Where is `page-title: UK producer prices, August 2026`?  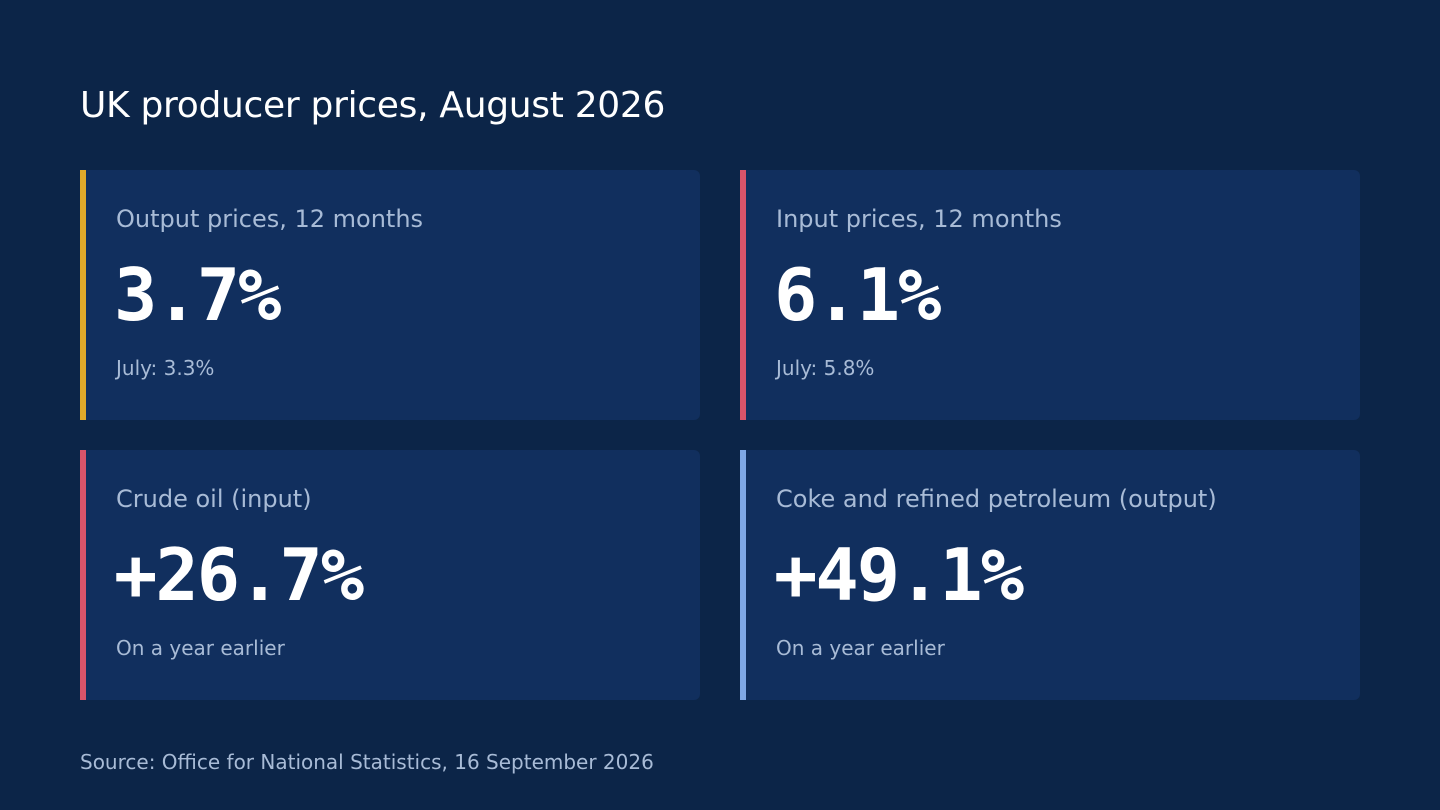
page-title: UK producer prices, August 2026 is located at coordinates (373, 105).